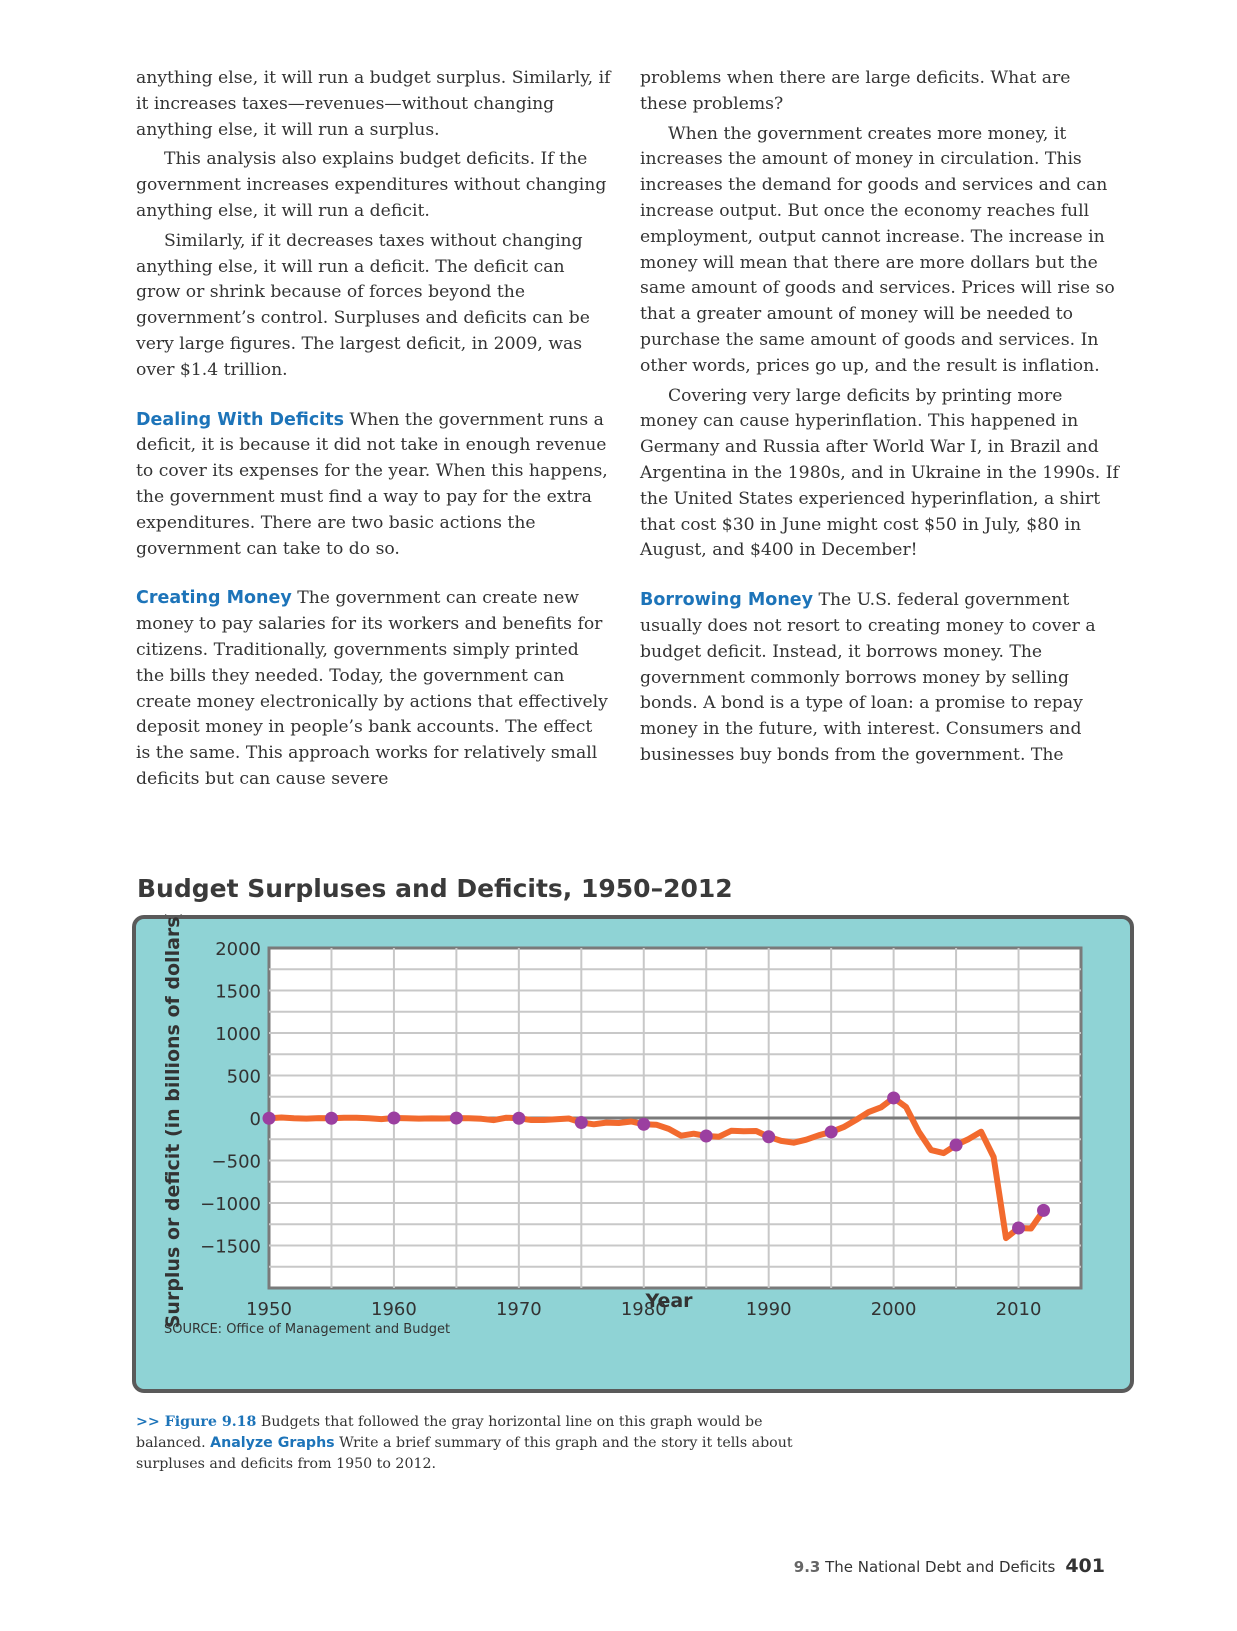  What do you see at coordinates (938, 1567) in the screenshot?
I see `footer-section-title: The National Debt and Deficits` at bounding box center [938, 1567].